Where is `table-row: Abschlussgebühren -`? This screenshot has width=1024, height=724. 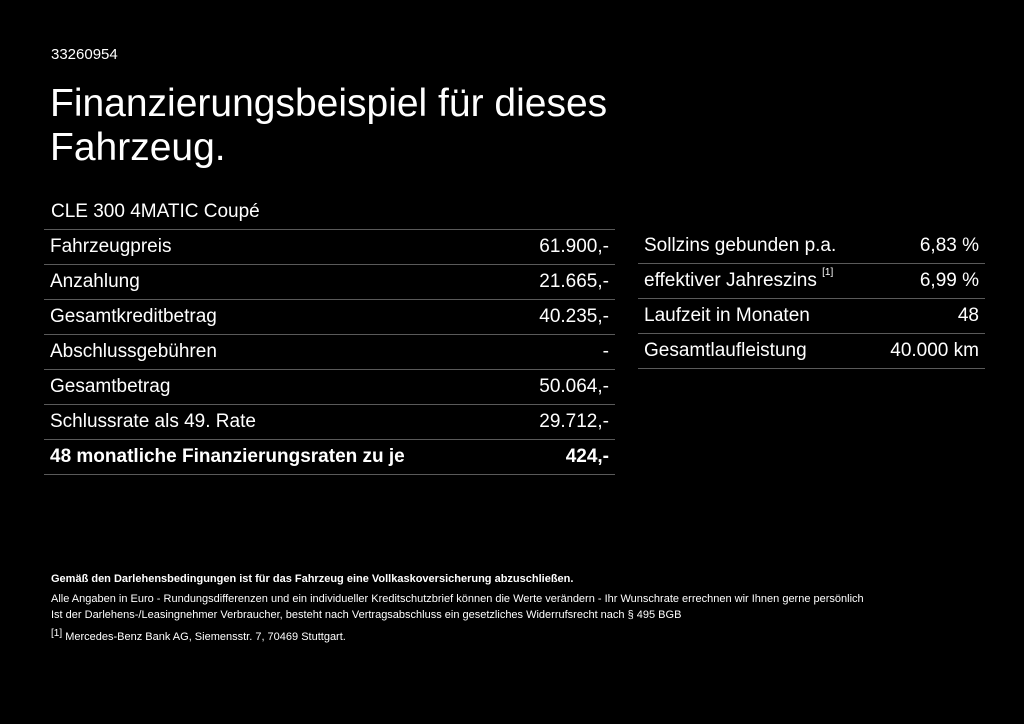
table-row: Abschlussgebühren - is located at coordinates (329, 352).